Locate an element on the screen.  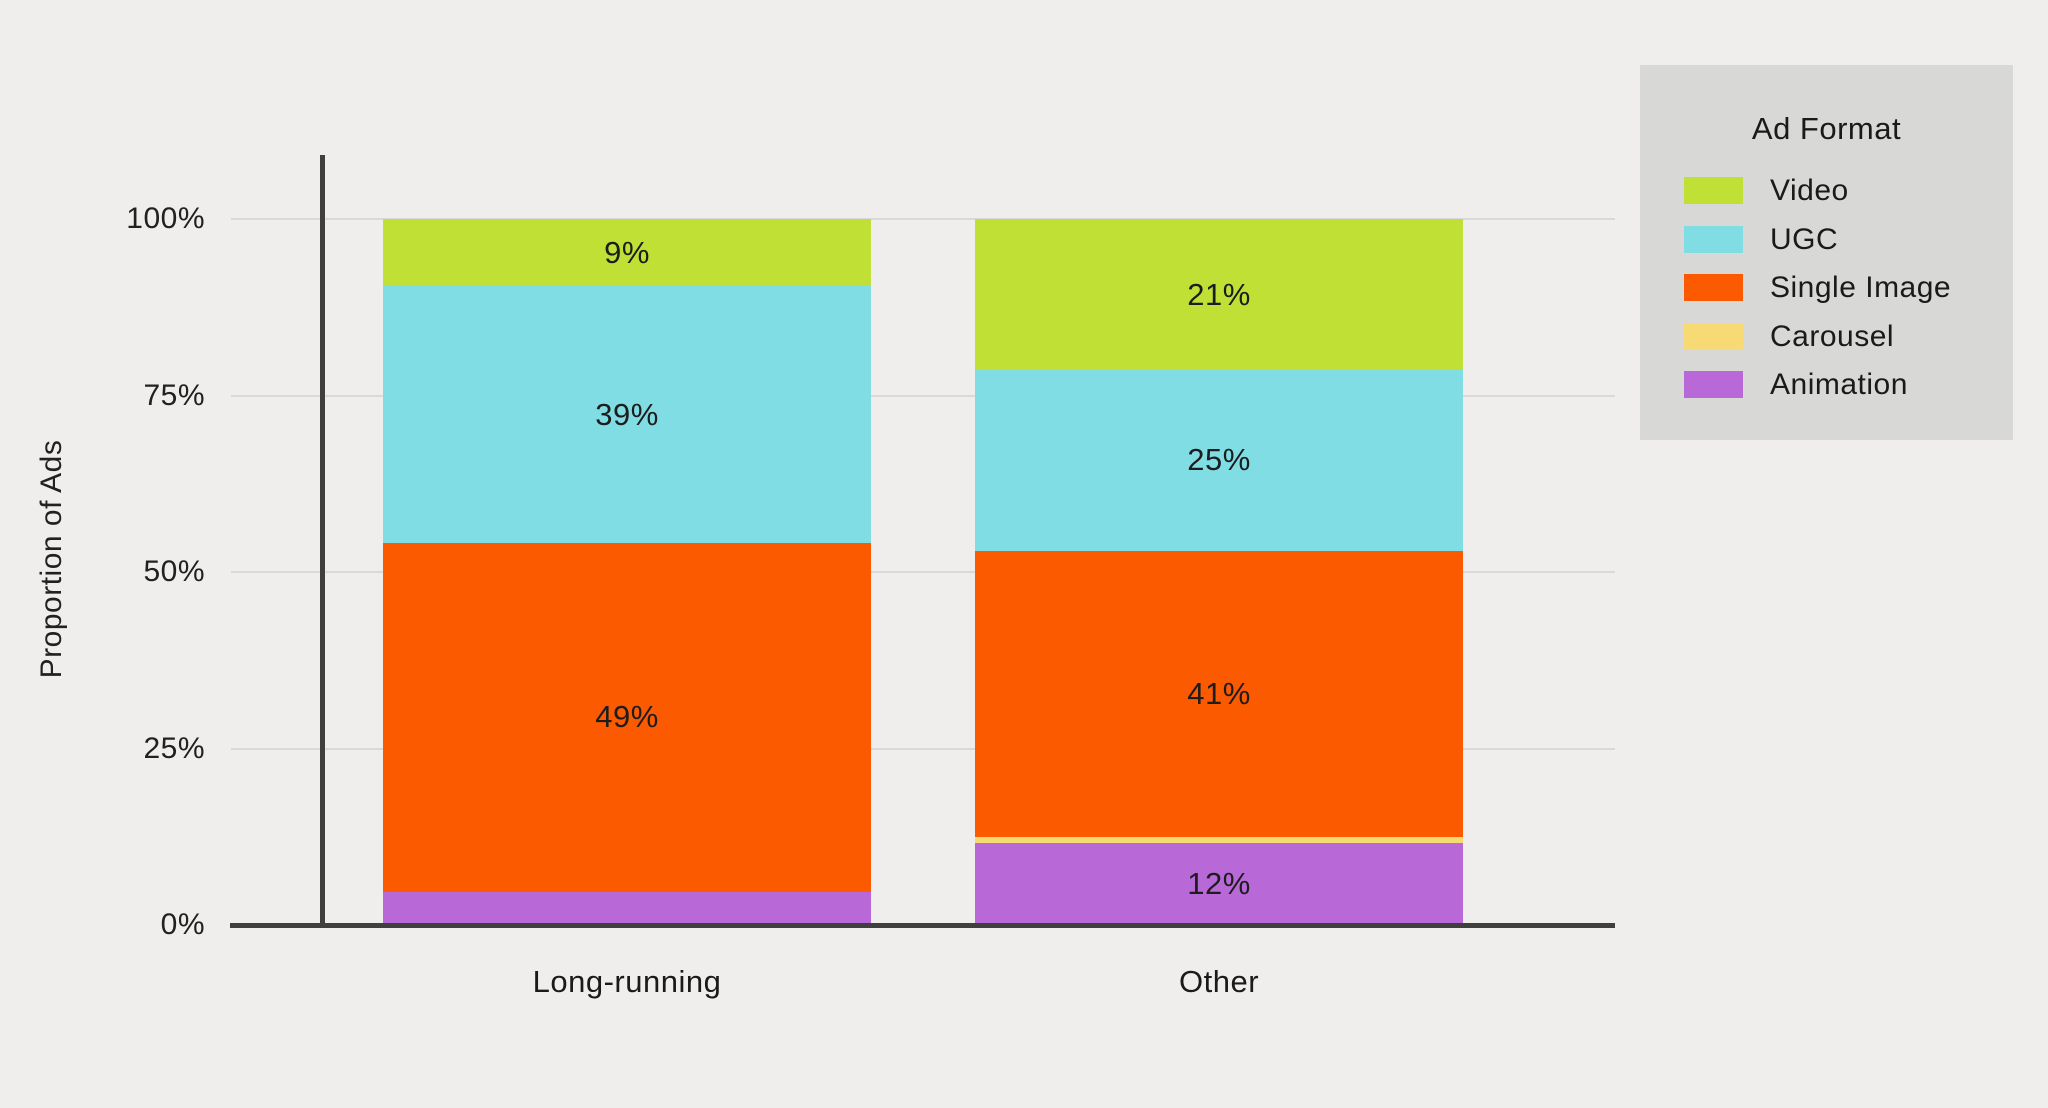
y-tick-label-0: 0% is located at coordinates (182, 924).